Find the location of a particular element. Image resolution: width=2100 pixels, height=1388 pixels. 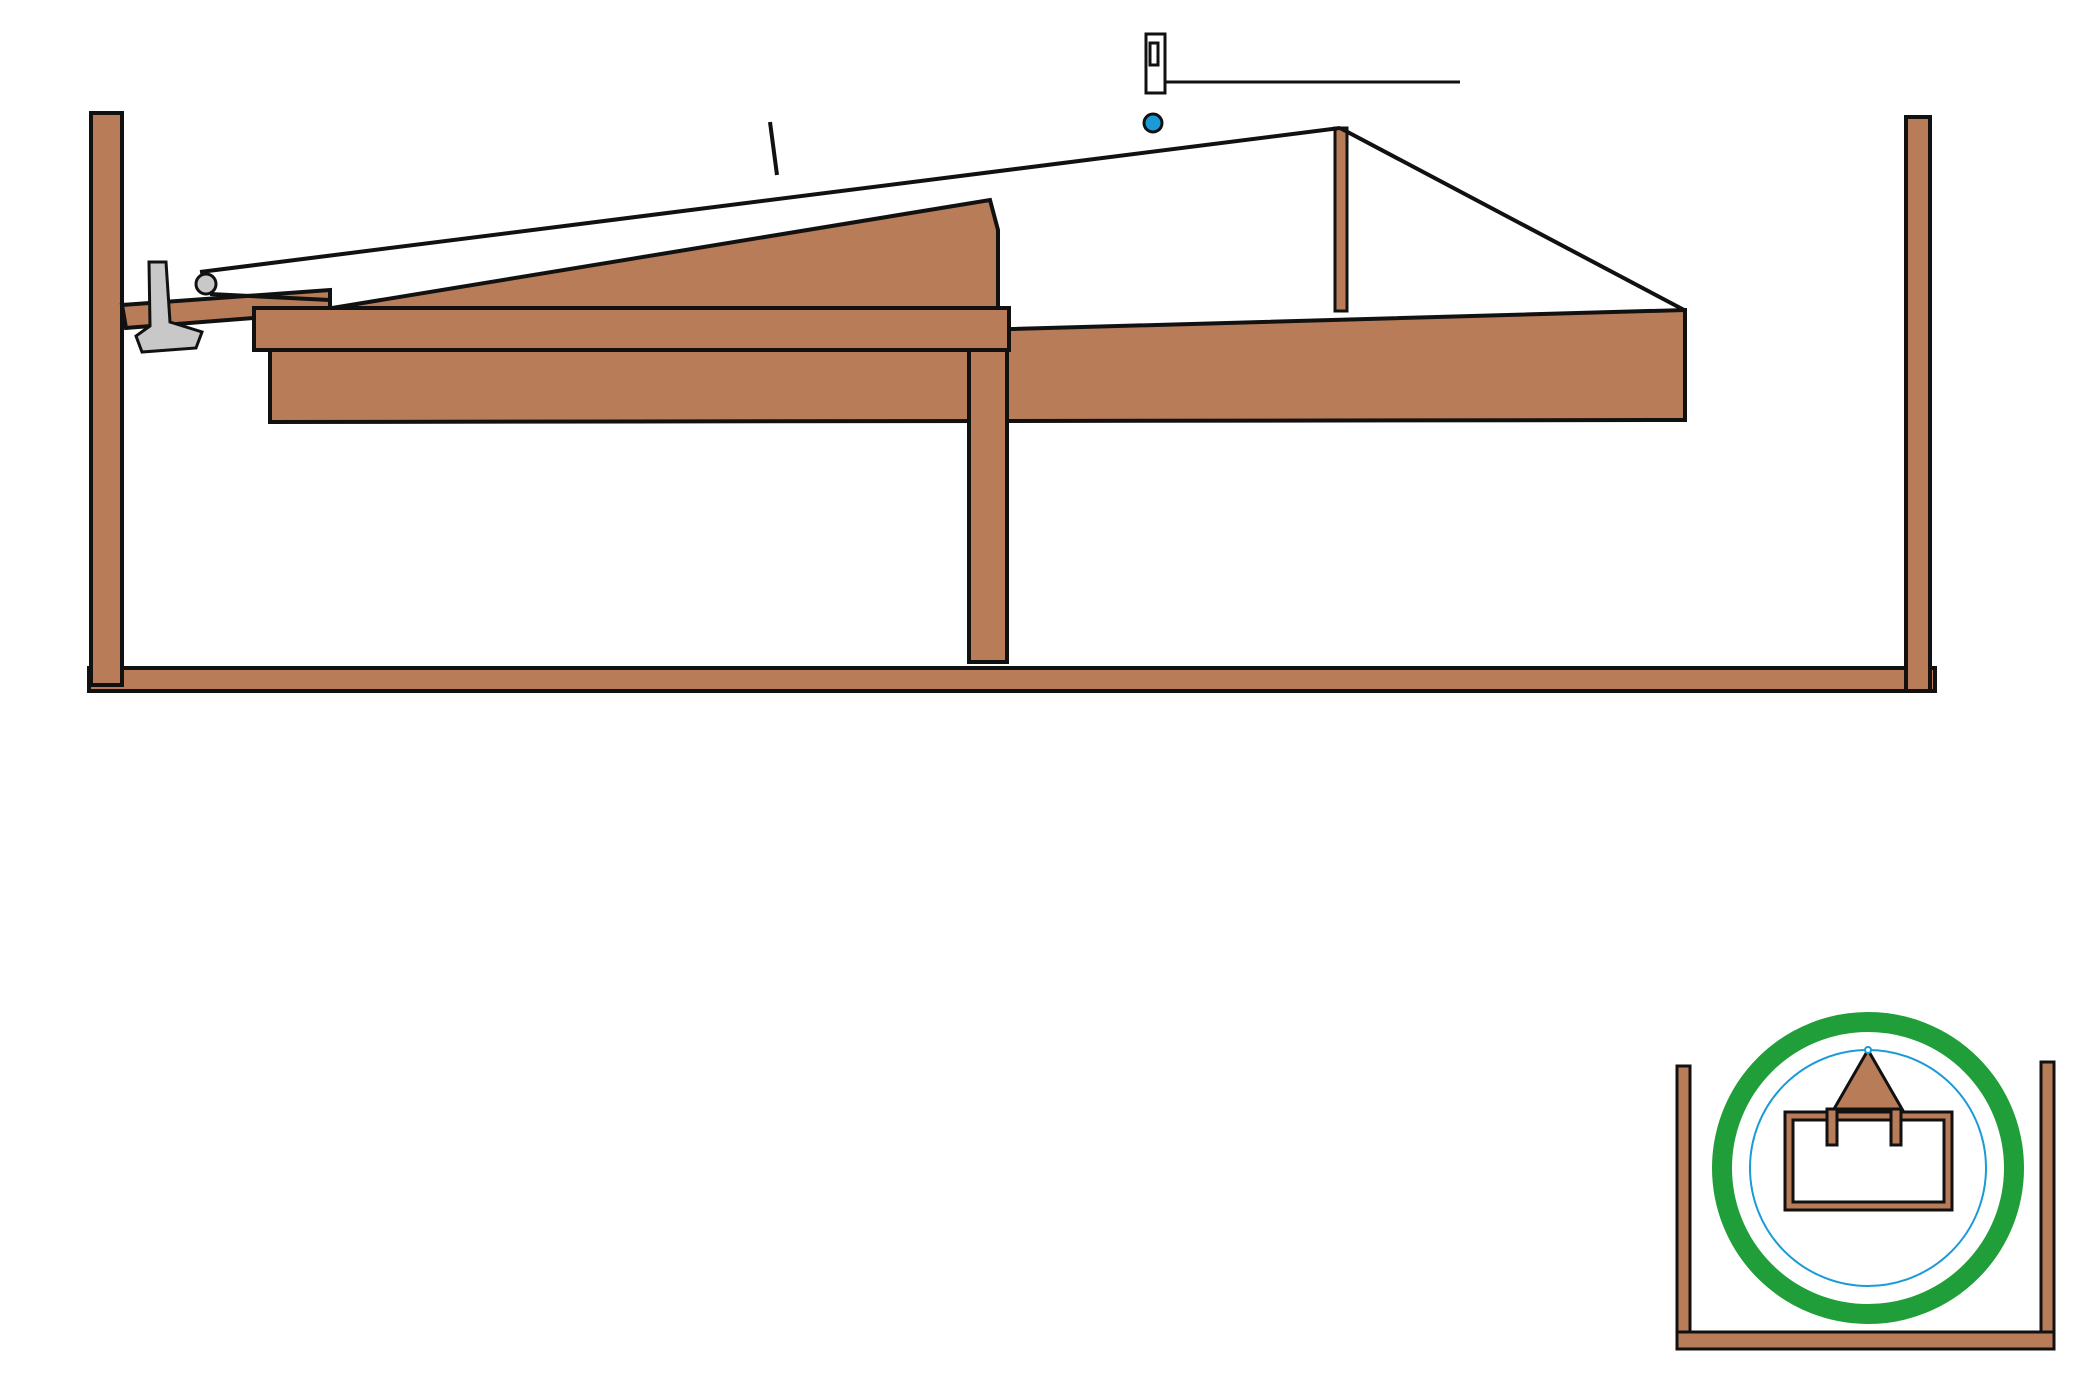

prism-leg-left is located at coordinates (1832, 1127).